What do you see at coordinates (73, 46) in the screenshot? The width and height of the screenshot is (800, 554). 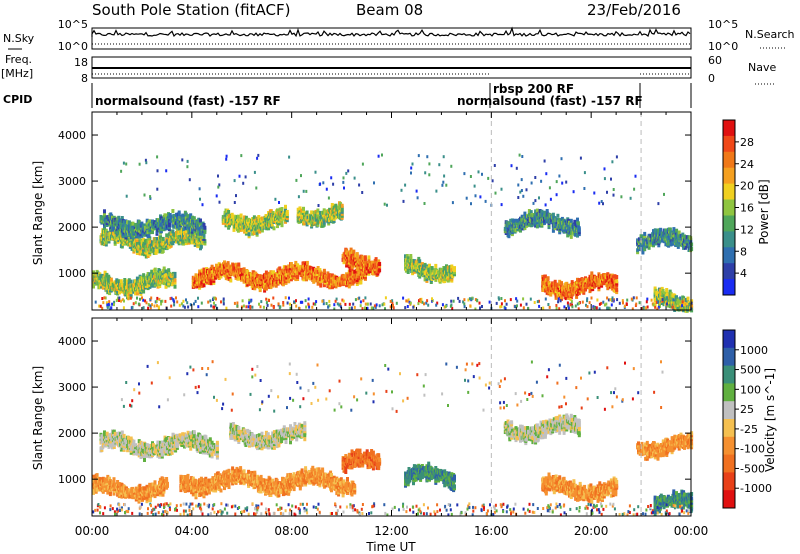 I see `nsky-tick-bottom: 10^0` at bounding box center [73, 46].